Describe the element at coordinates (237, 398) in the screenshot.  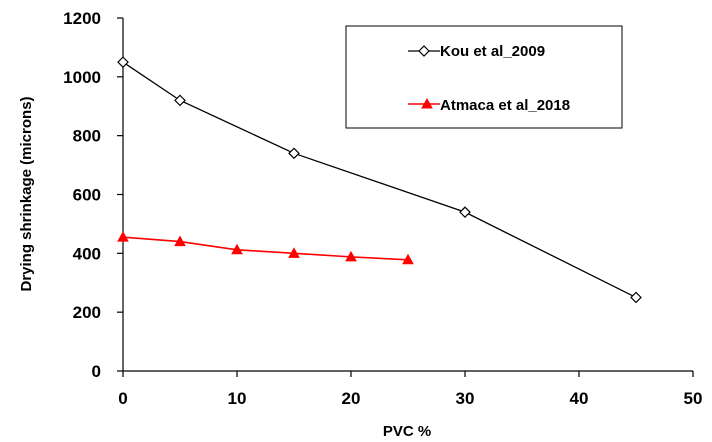
I see `x-tick-label: 10` at that location.